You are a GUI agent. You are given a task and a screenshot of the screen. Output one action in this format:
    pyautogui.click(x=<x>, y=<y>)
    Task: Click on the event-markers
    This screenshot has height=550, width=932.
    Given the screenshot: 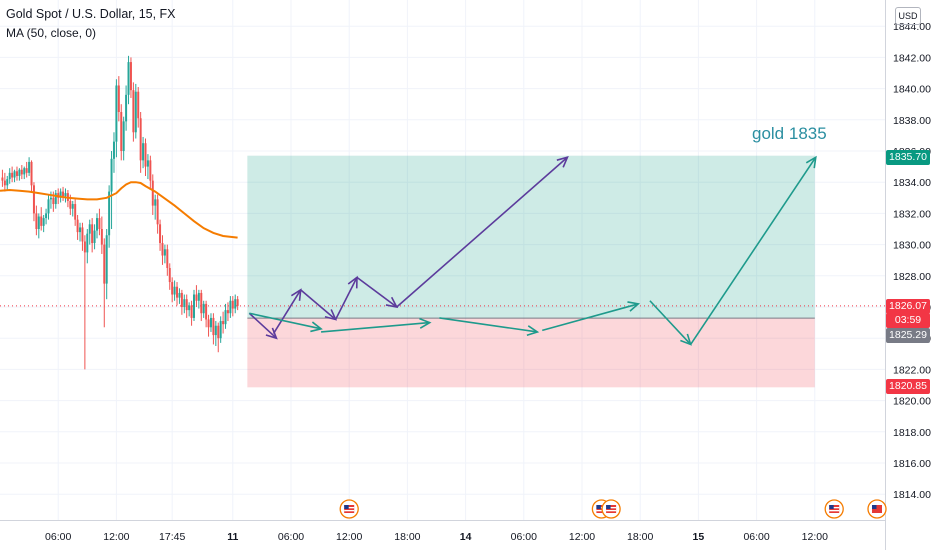 What is the action you would take?
    pyautogui.click(x=613, y=509)
    